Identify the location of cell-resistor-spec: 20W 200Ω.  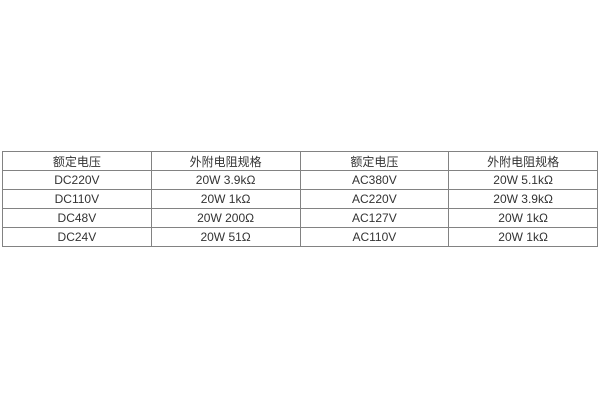
(225, 218).